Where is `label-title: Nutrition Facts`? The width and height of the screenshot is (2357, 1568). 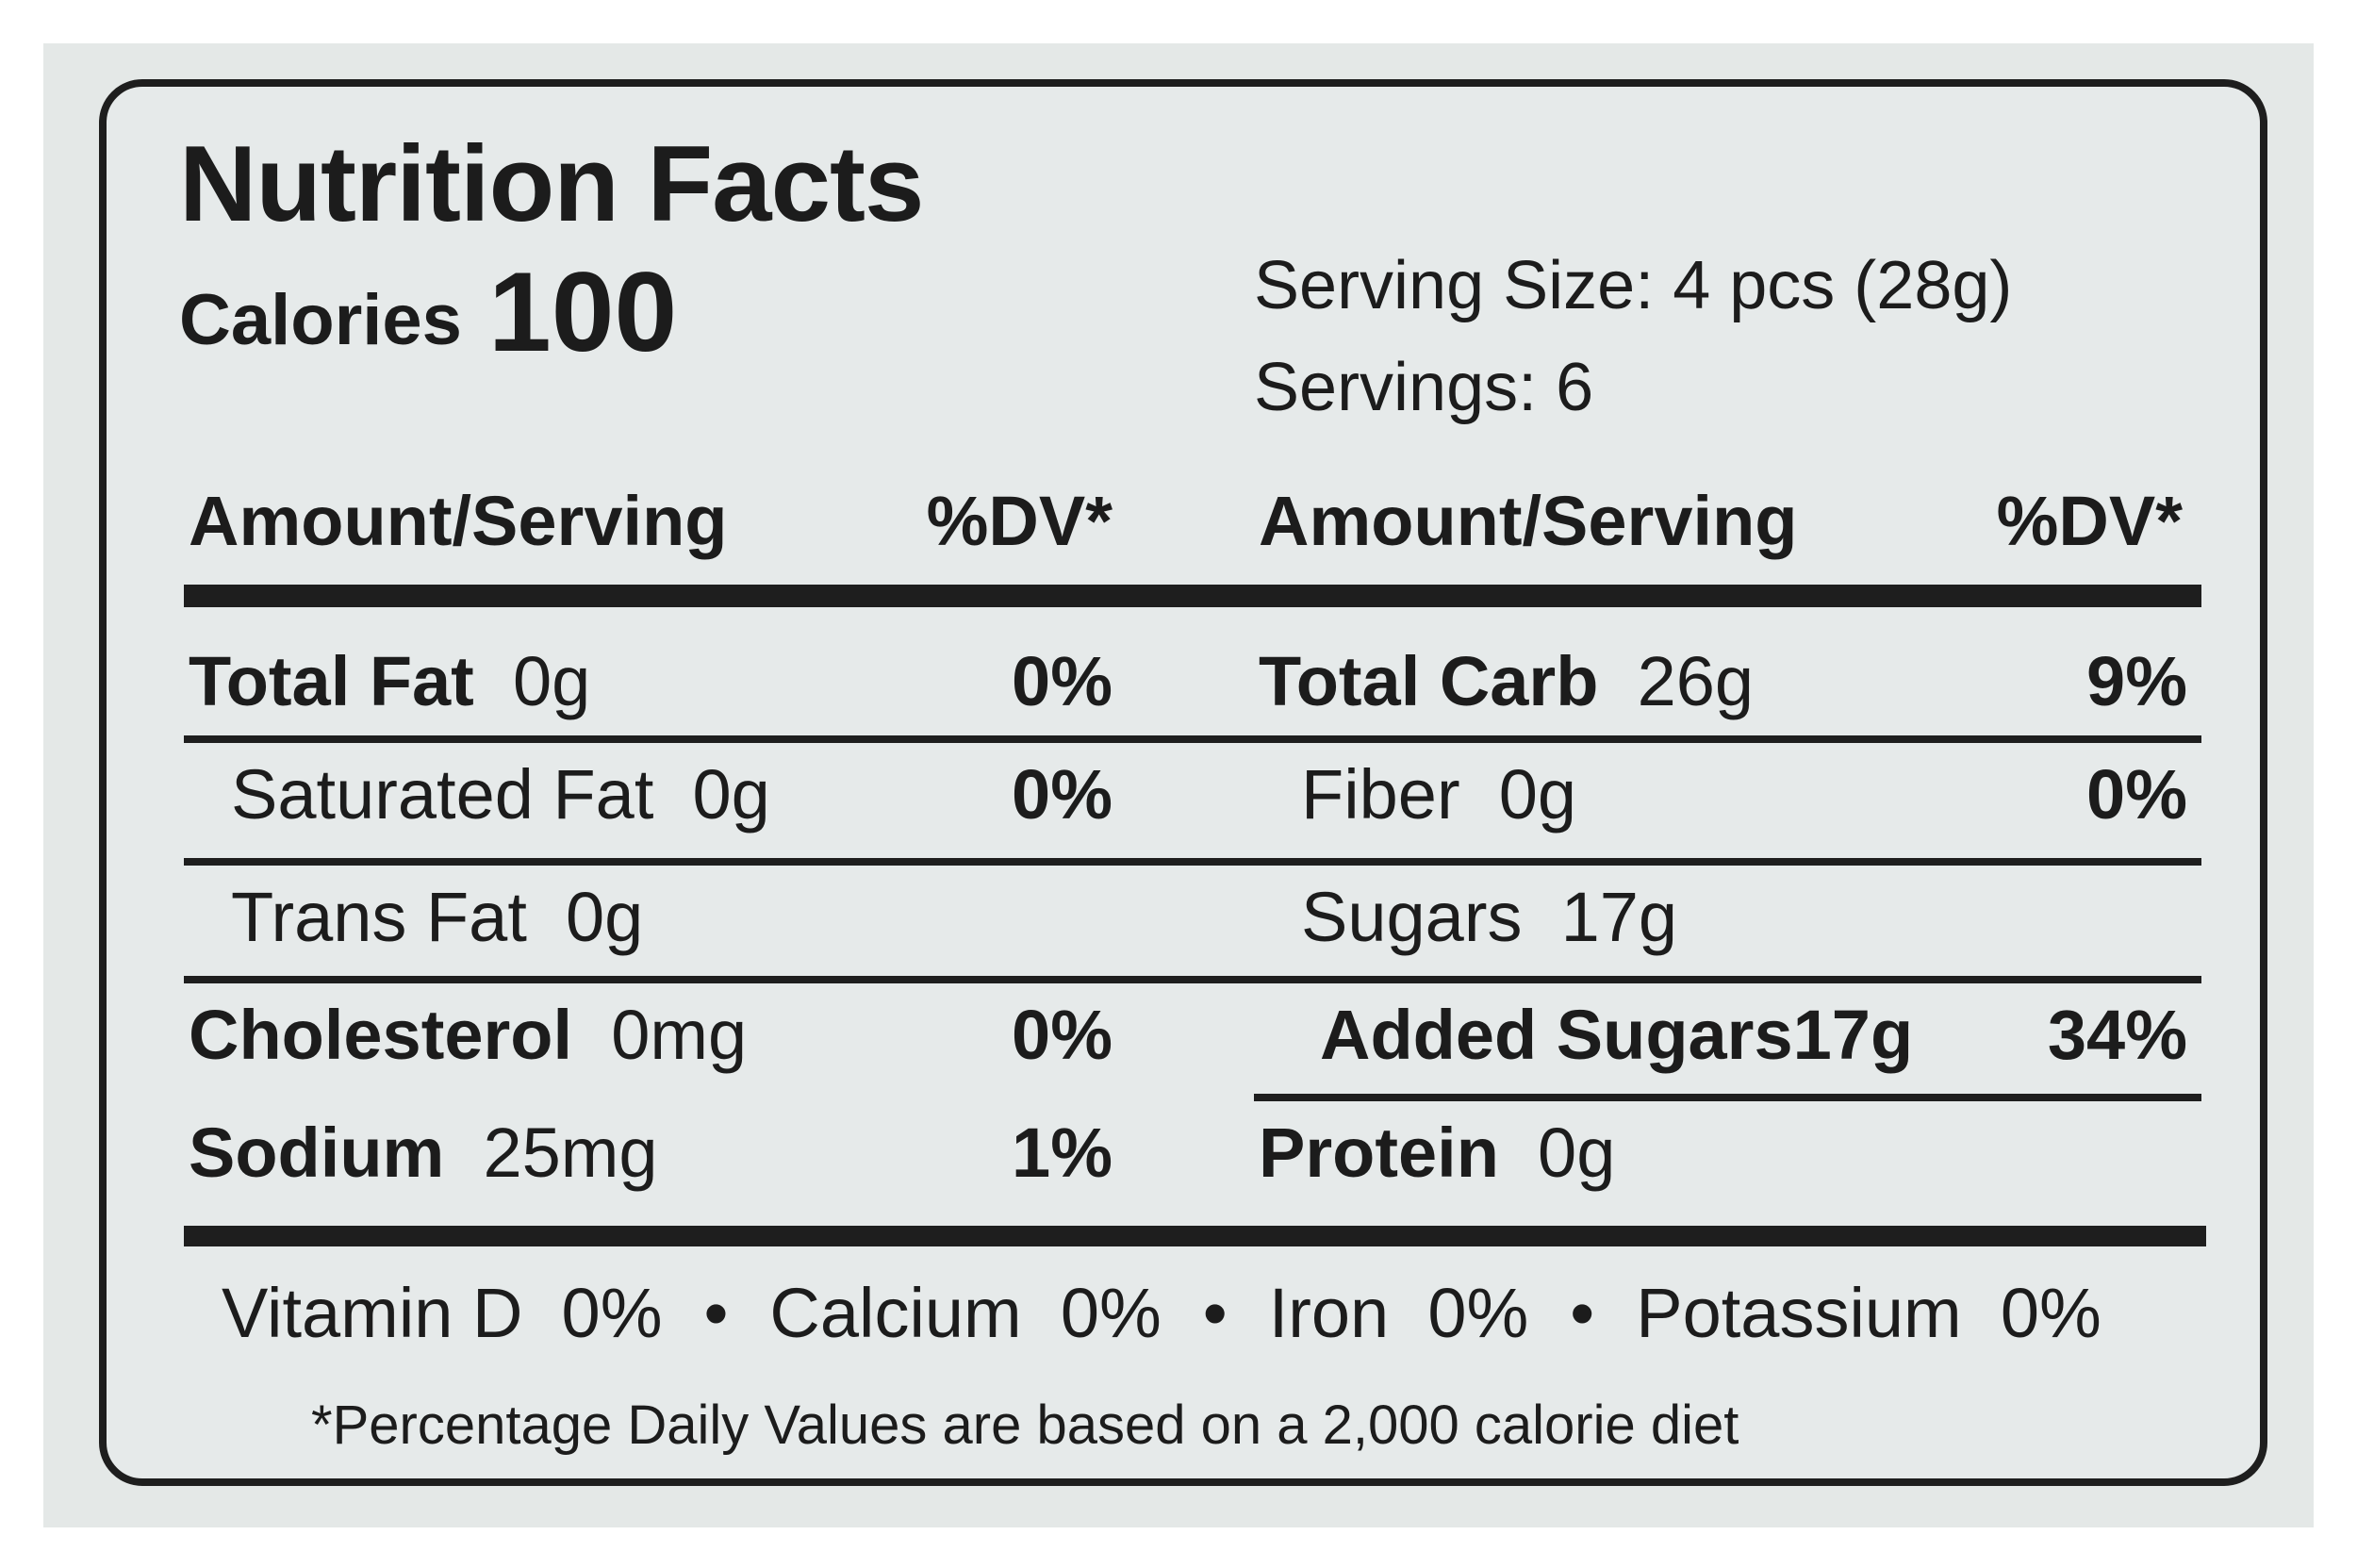 label-title: Nutrition Facts is located at coordinates (551, 184).